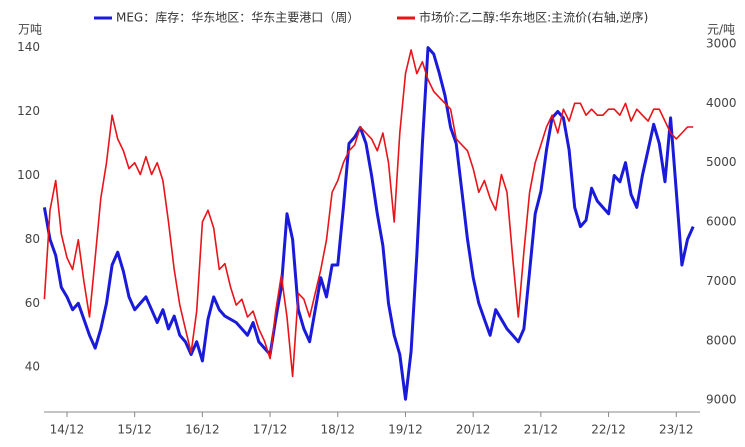 This screenshot has height=447, width=745. Describe the element at coordinates (473, 430) in the screenshot. I see `x-tick-label: 20/12` at that location.